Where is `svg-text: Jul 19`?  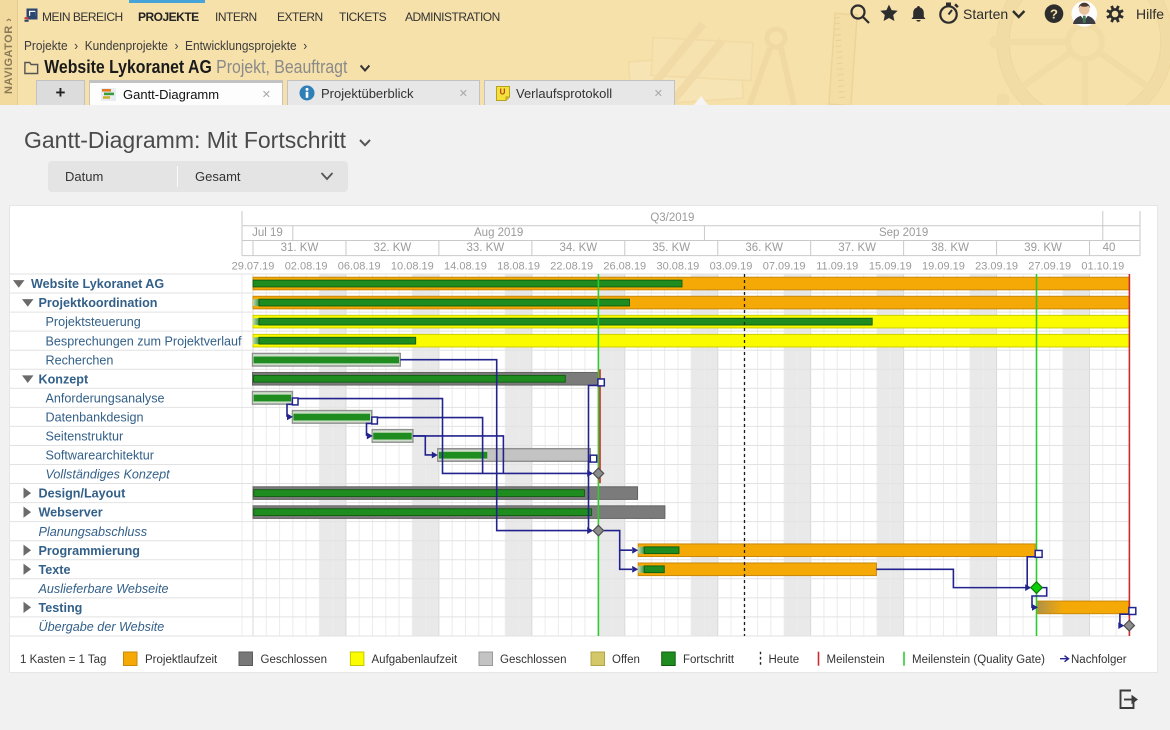 svg-text: Jul 19 is located at coordinates (267, 233).